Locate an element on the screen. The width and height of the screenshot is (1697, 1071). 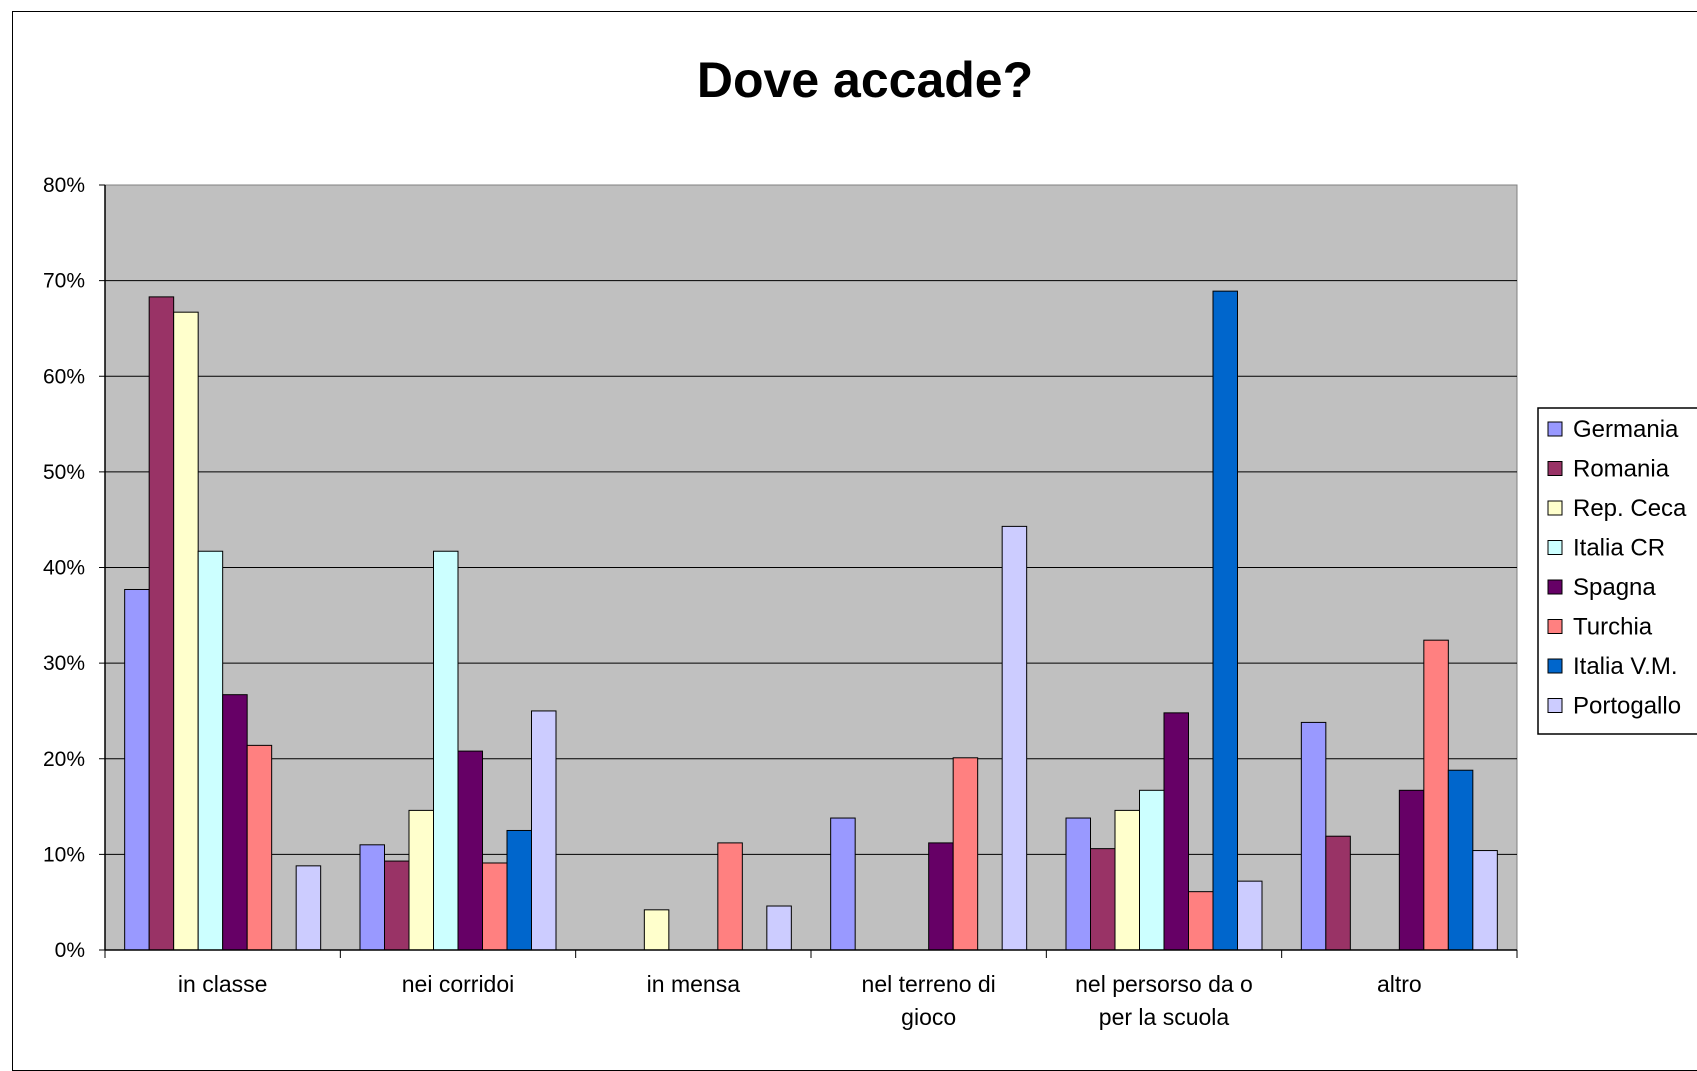
category-label: in mensa is located at coordinates (694, 984).